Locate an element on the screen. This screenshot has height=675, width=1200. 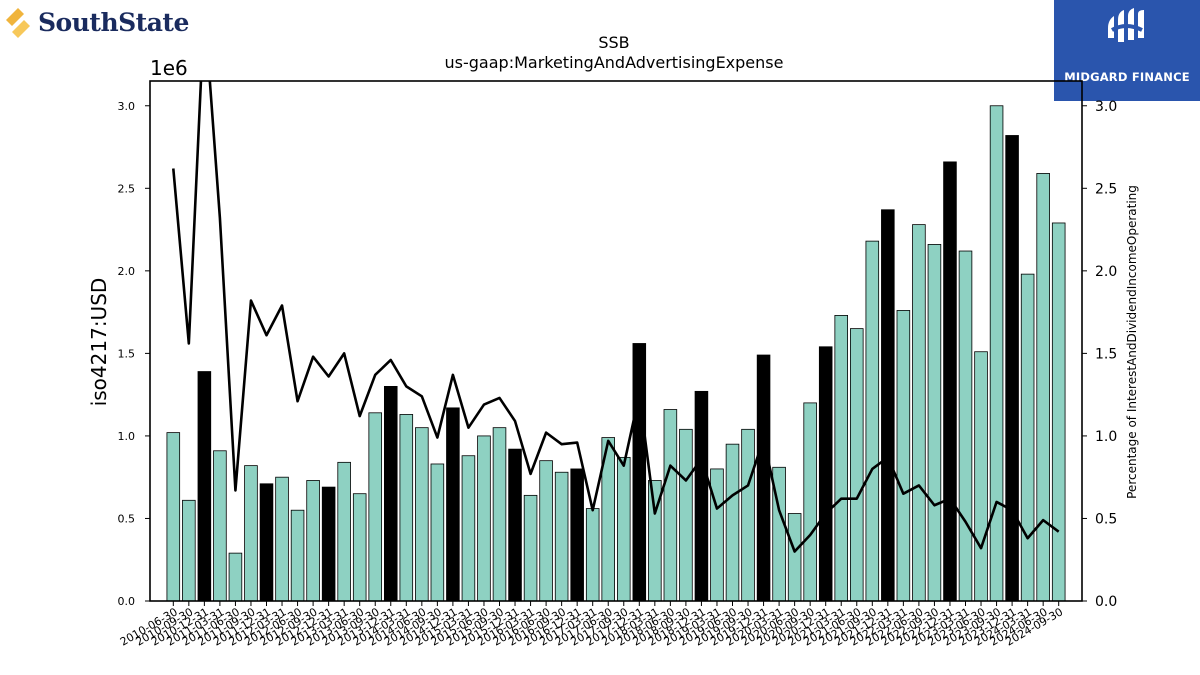
southstate-mark-icon is located at coordinates (18, 23).